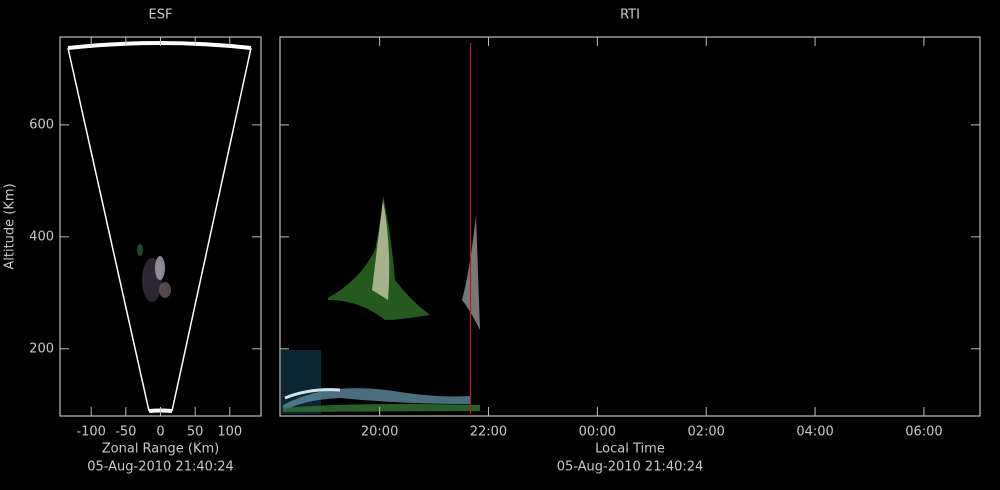  I want to click on y-tick-label: 400, so click(41, 236).